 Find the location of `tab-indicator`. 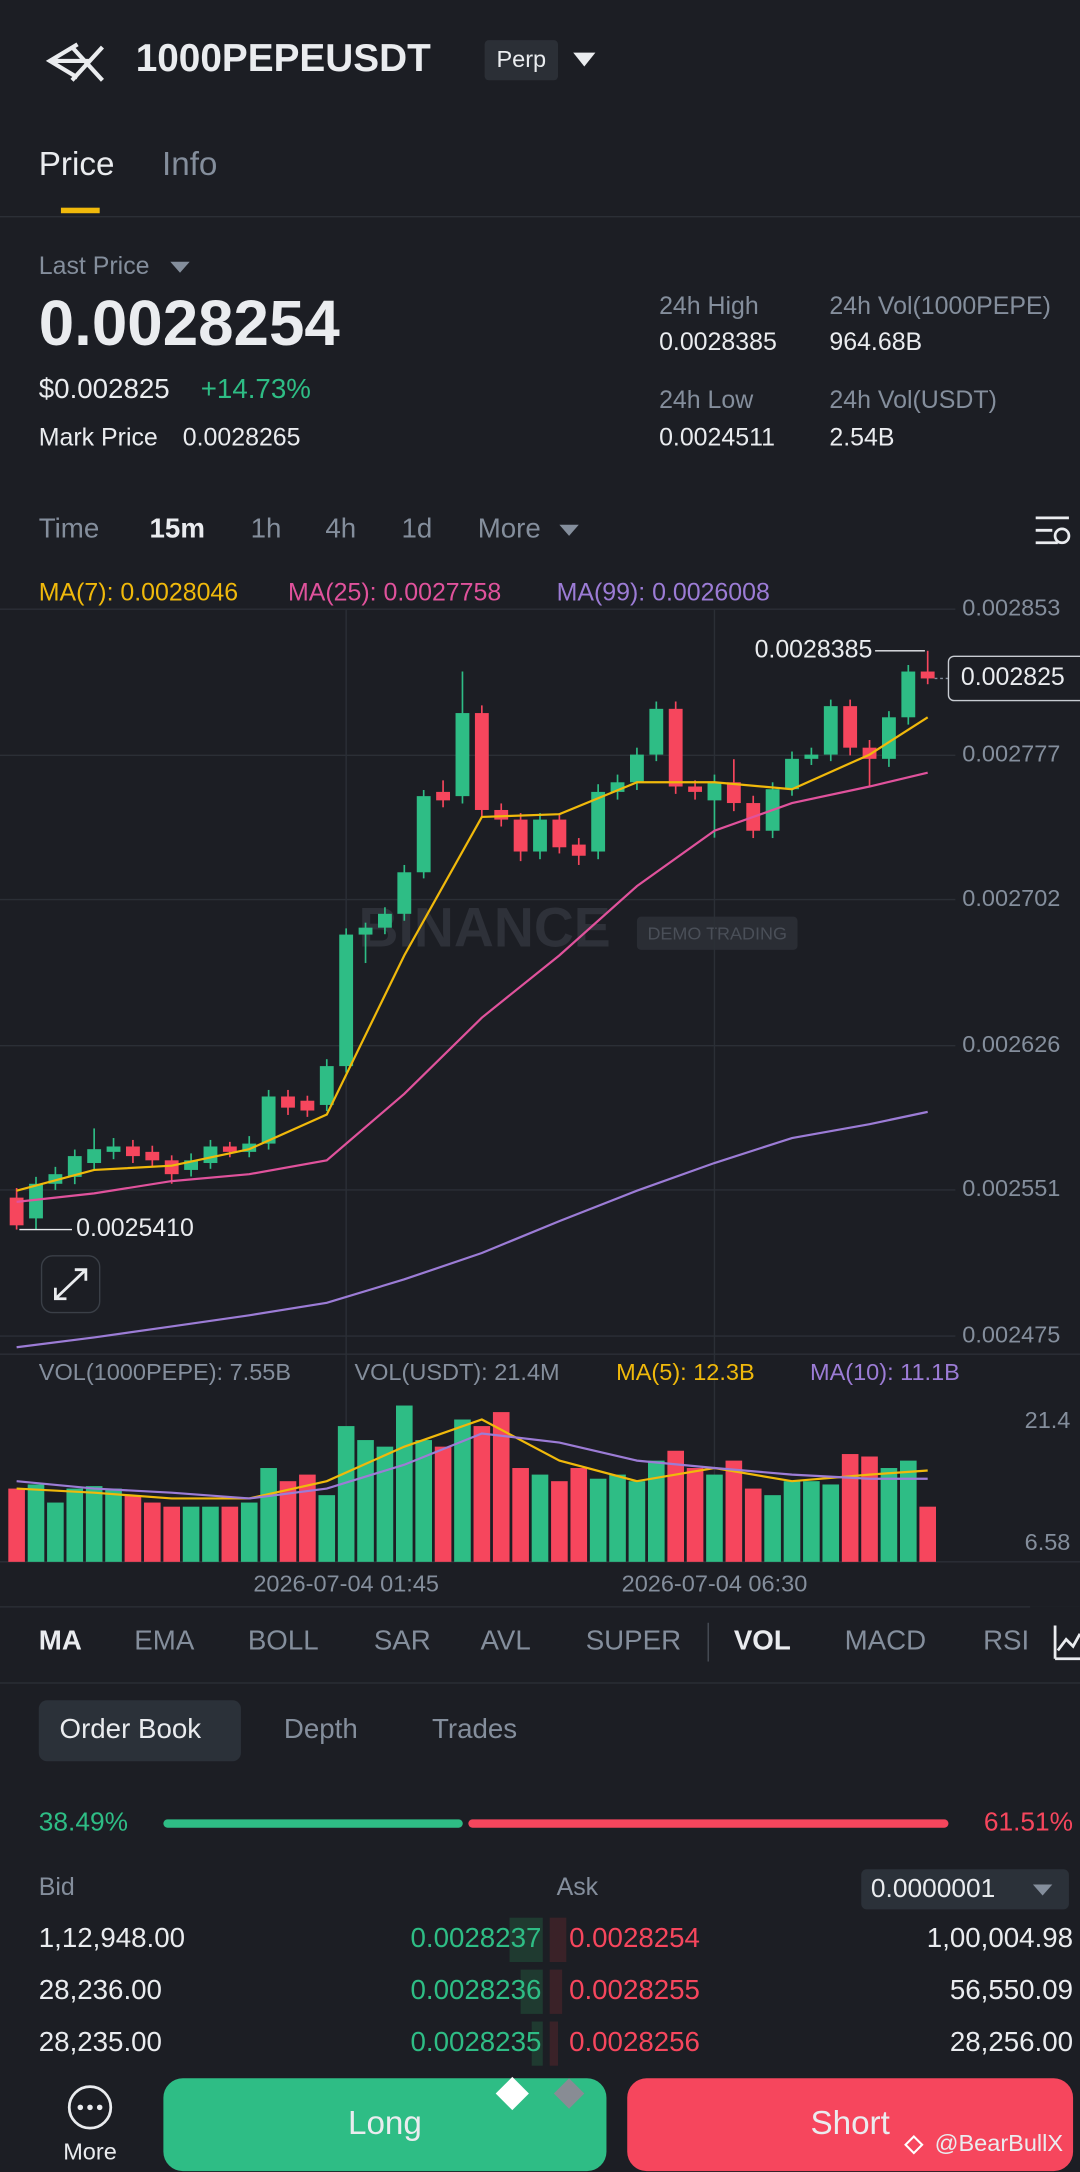

tab-indicator is located at coordinates (80, 210).